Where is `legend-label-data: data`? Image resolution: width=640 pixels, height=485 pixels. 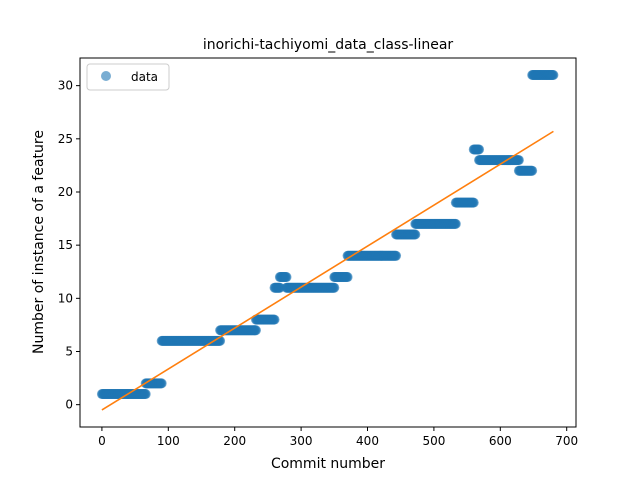 legend-label-data: data is located at coordinates (144, 77).